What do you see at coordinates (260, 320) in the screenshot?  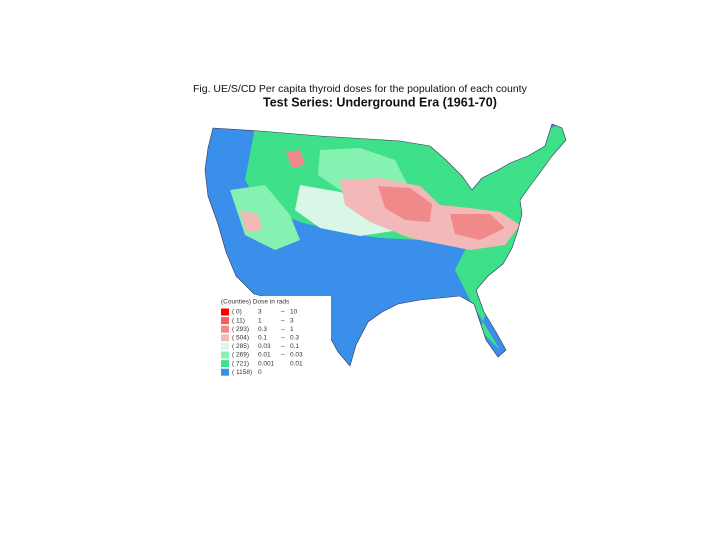 I see `legend-low: 1` at bounding box center [260, 320].